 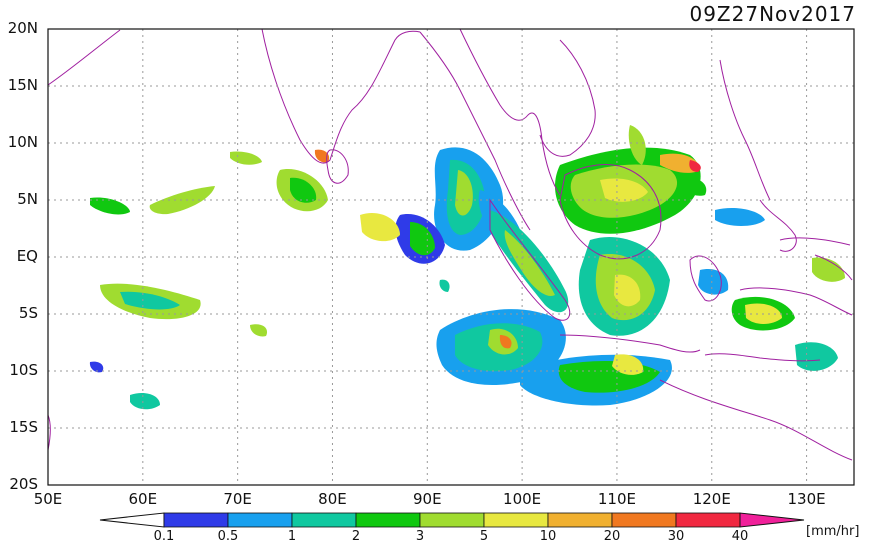 What do you see at coordinates (676, 536) in the screenshot?
I see `colorbar-tick-label: 30` at bounding box center [676, 536].